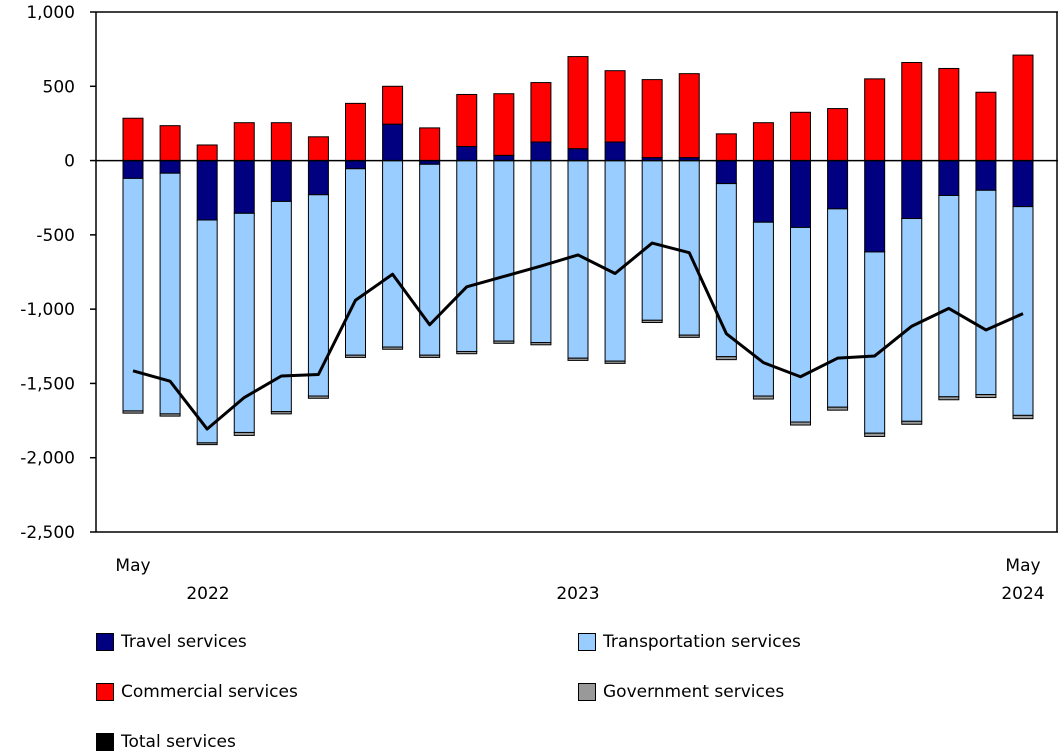 Image resolution: width=1058 pixels, height=755 pixels. I want to click on x-axis: May 2022 2023 May 2024, so click(579, 580).